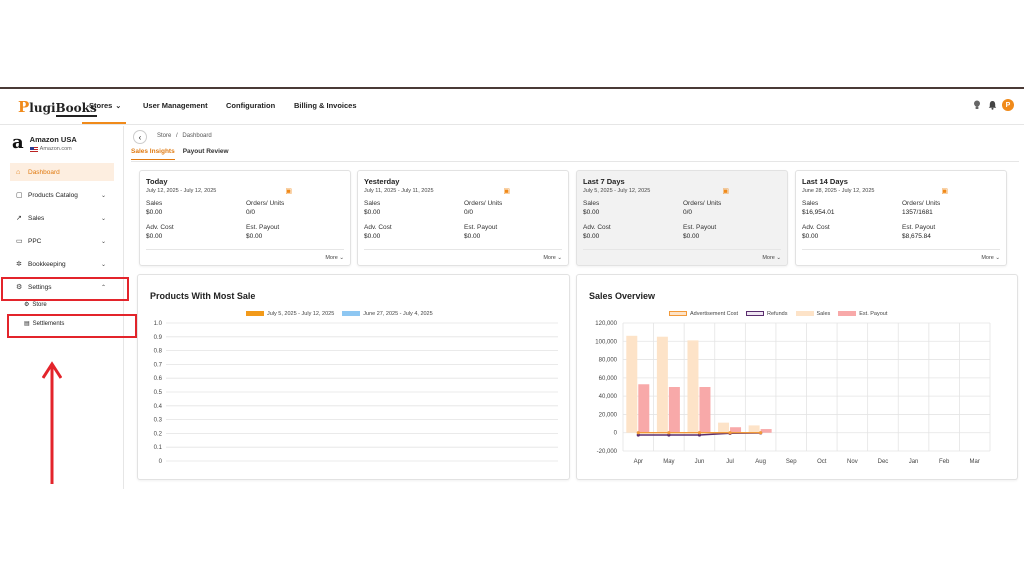 This screenshot has width=1024, height=576. Describe the element at coordinates (760, 462) in the screenshot. I see `x-tick-label: Aug` at that location.